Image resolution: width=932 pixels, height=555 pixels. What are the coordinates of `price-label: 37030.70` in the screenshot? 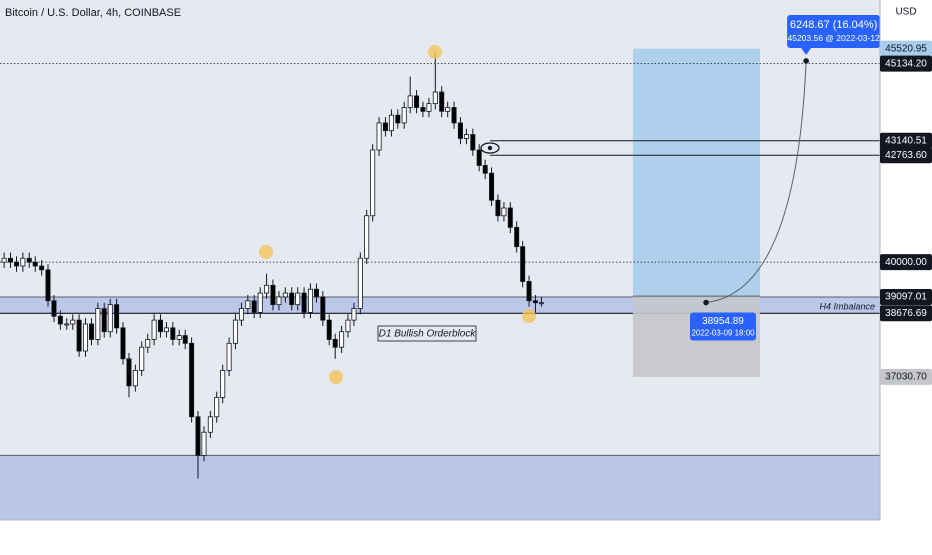 It's located at (906, 377).